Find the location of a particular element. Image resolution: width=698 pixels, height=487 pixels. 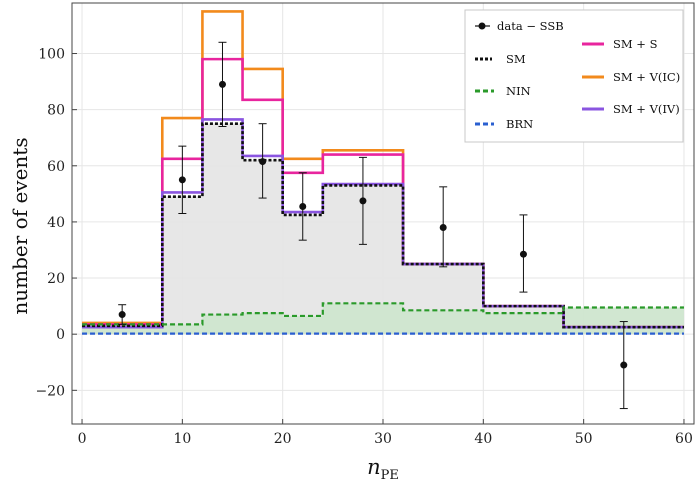

legend-label-sm-s: SM + S is located at coordinates (635, 44).